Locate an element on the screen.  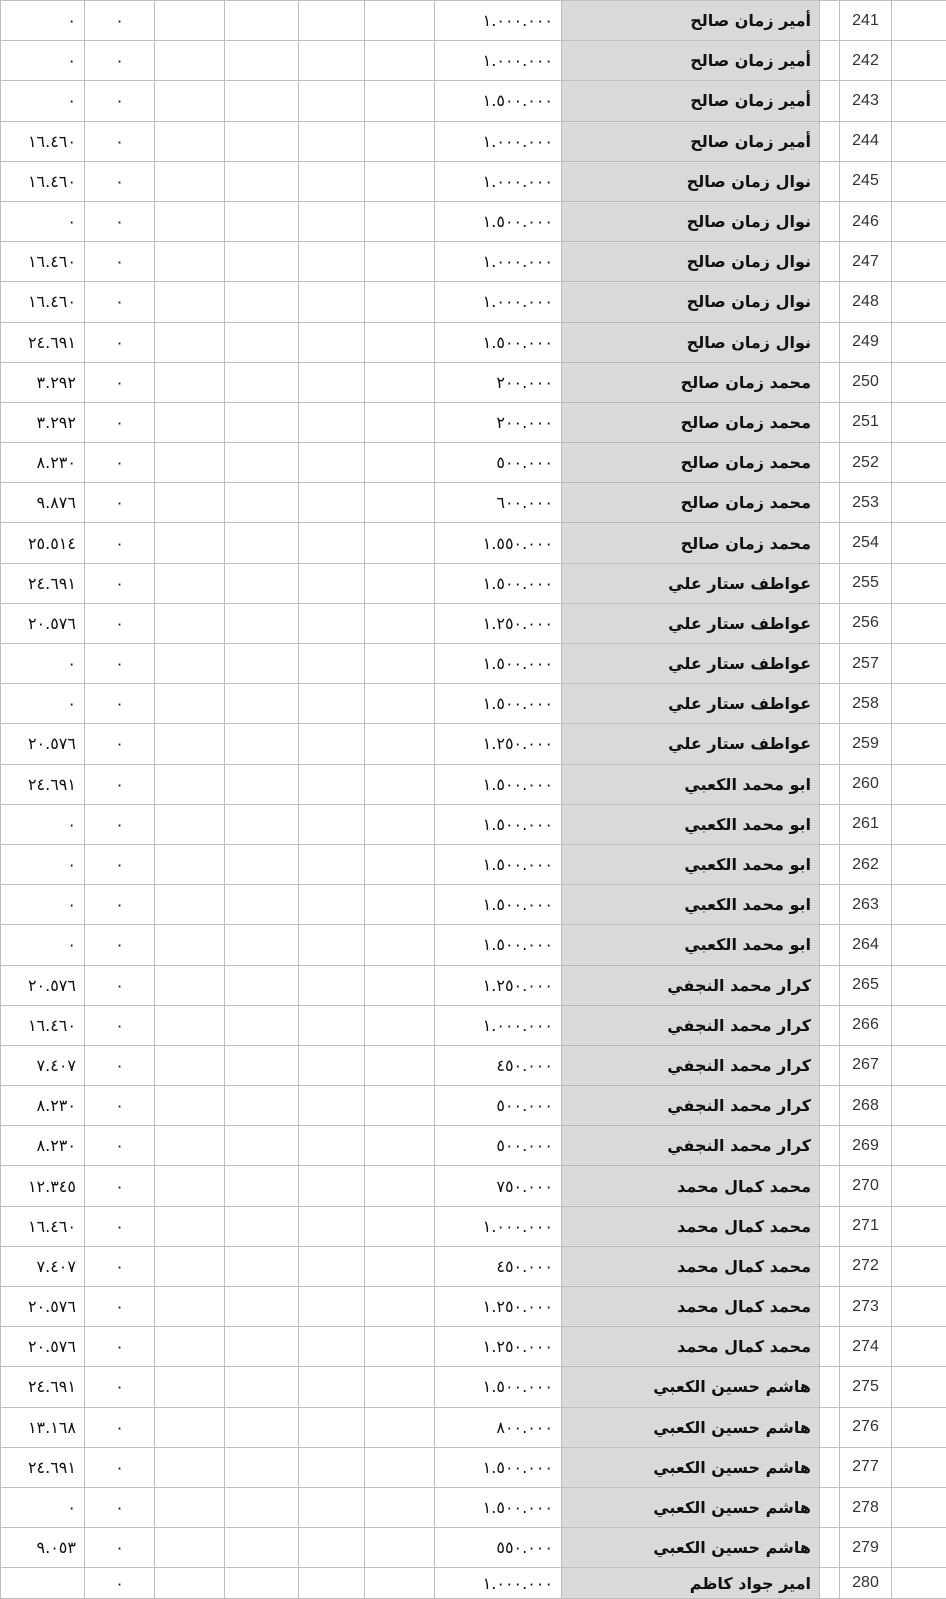
cell-row-number: 262 is located at coordinates (866, 864).